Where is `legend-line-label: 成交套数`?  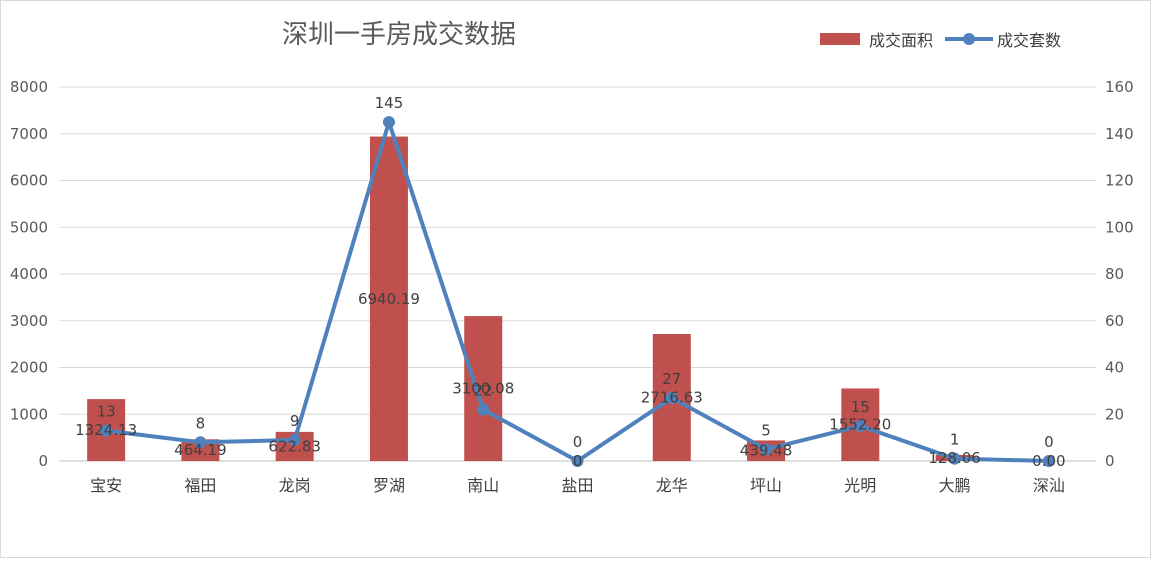 legend-line-label: 成交套数 is located at coordinates (1029, 40).